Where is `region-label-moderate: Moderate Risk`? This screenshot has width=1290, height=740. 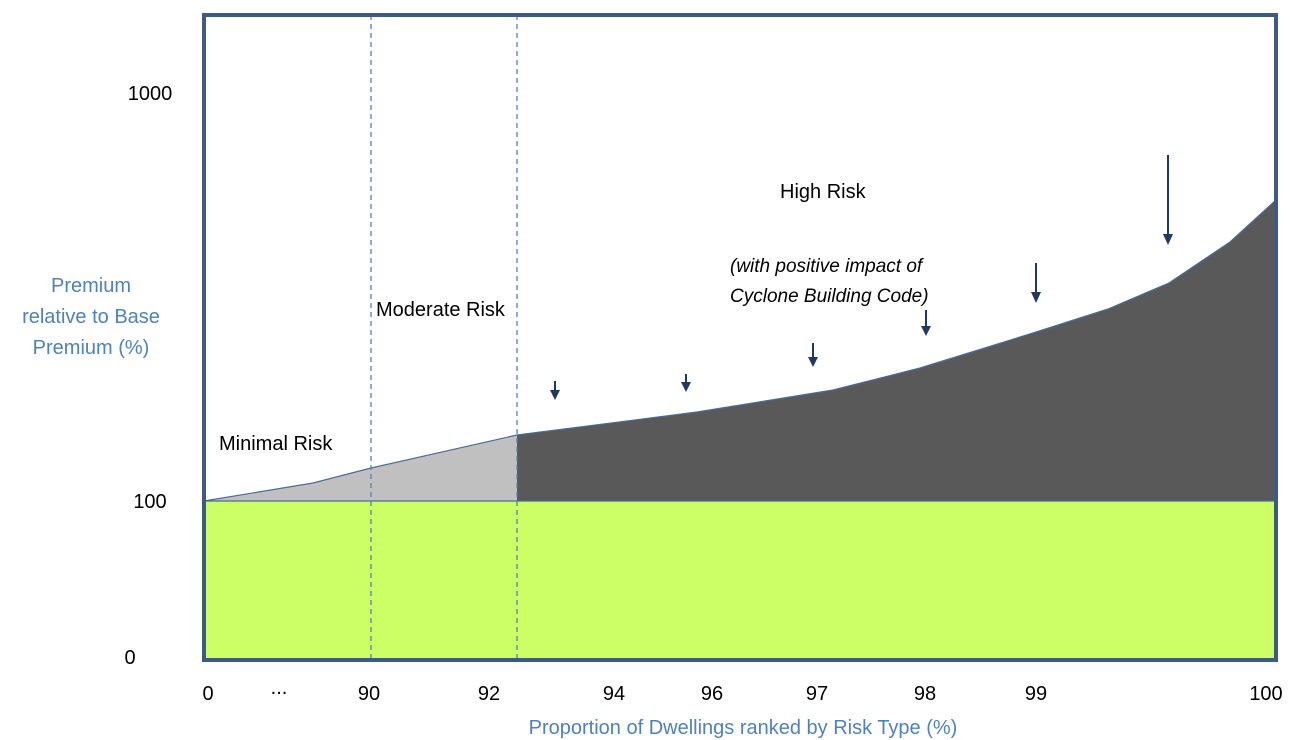 region-label-moderate: Moderate Risk is located at coordinates (441, 310).